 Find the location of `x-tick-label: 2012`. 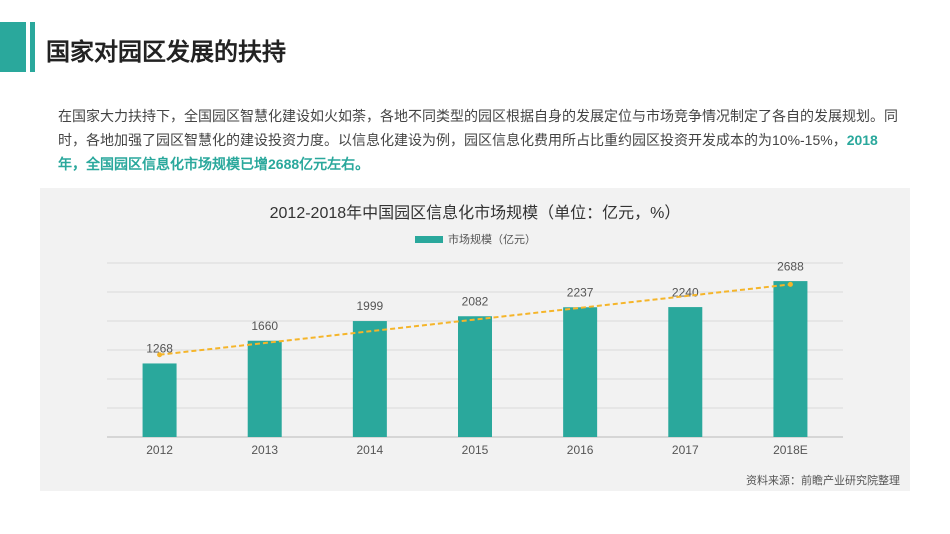

x-tick-label: 2012 is located at coordinates (159, 450).